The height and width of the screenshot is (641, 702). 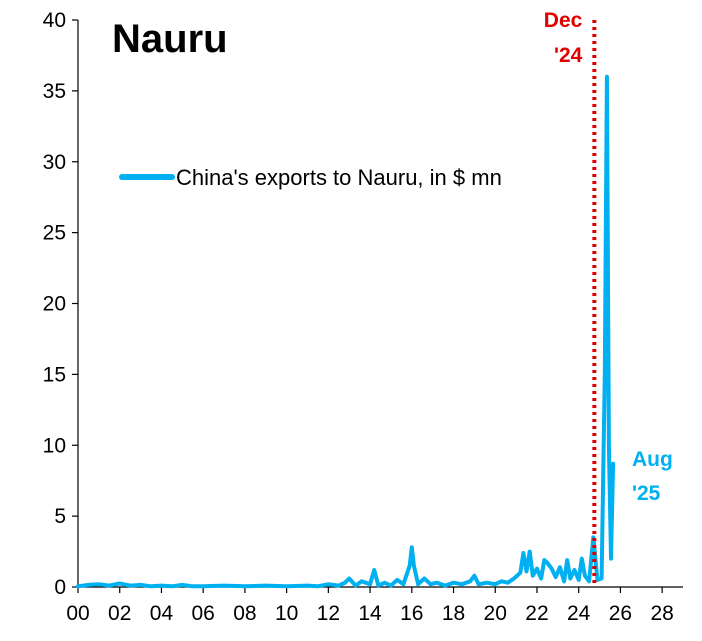 What do you see at coordinates (411, 613) in the screenshot?
I see `x-tick-label: 16` at bounding box center [411, 613].